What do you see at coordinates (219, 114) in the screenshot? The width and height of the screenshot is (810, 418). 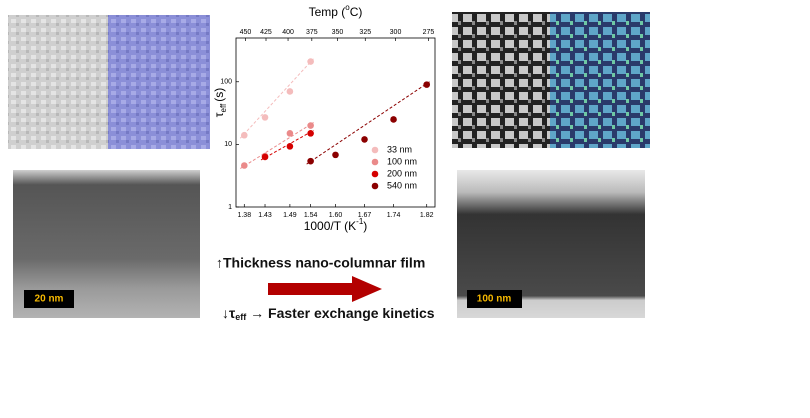 I see `y-axis-title-symbol: τ` at bounding box center [219, 114].